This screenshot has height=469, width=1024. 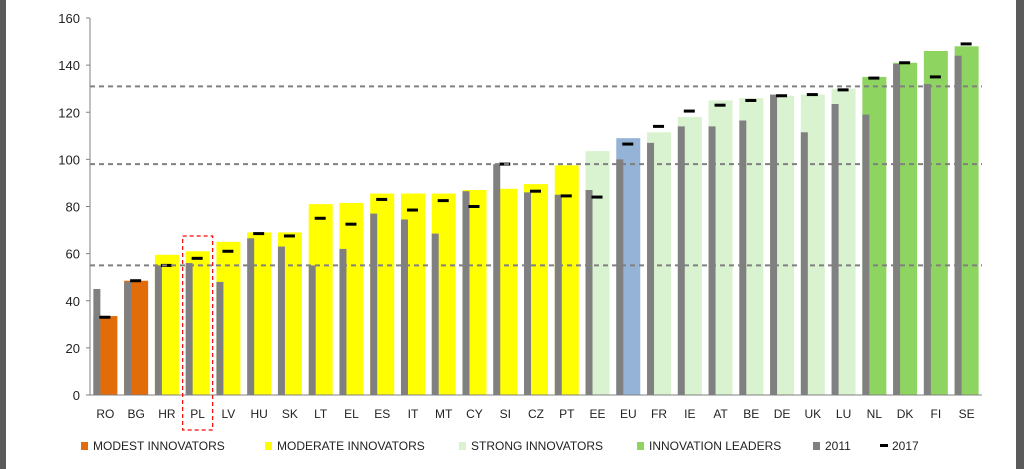 I want to click on bar-2011-lu, so click(x=835, y=250).